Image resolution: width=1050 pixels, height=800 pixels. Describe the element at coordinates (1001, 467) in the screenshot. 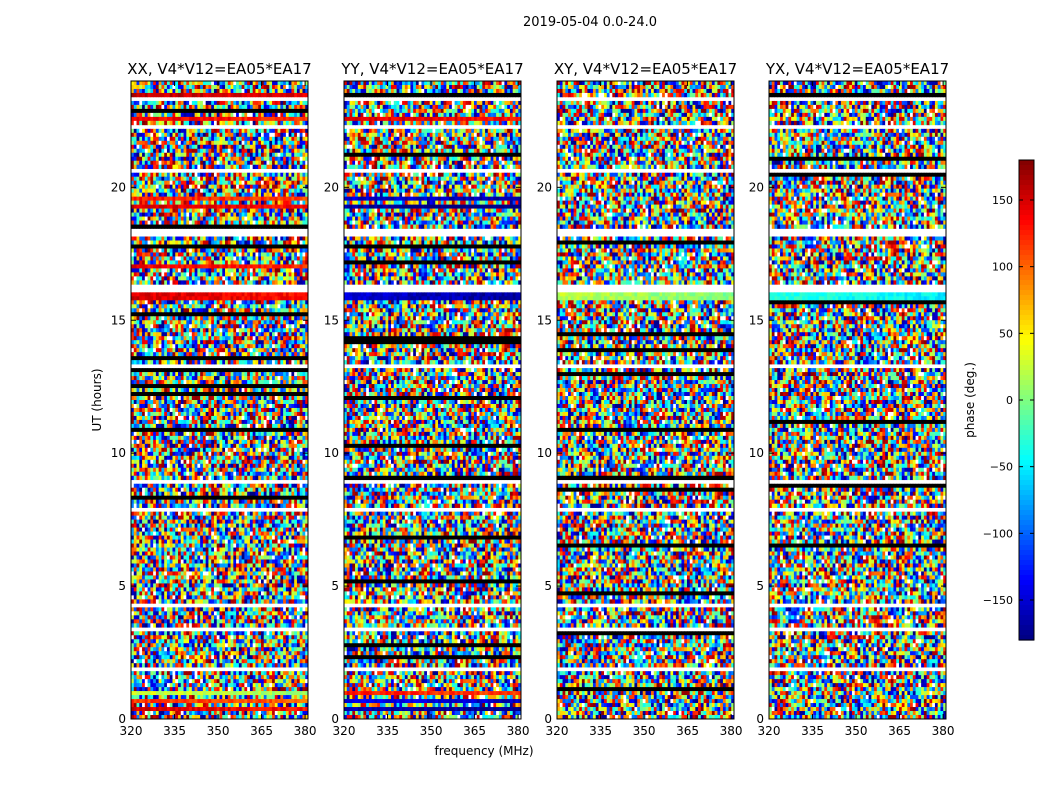

I see `colorbar-tick-label: −50` at that location.